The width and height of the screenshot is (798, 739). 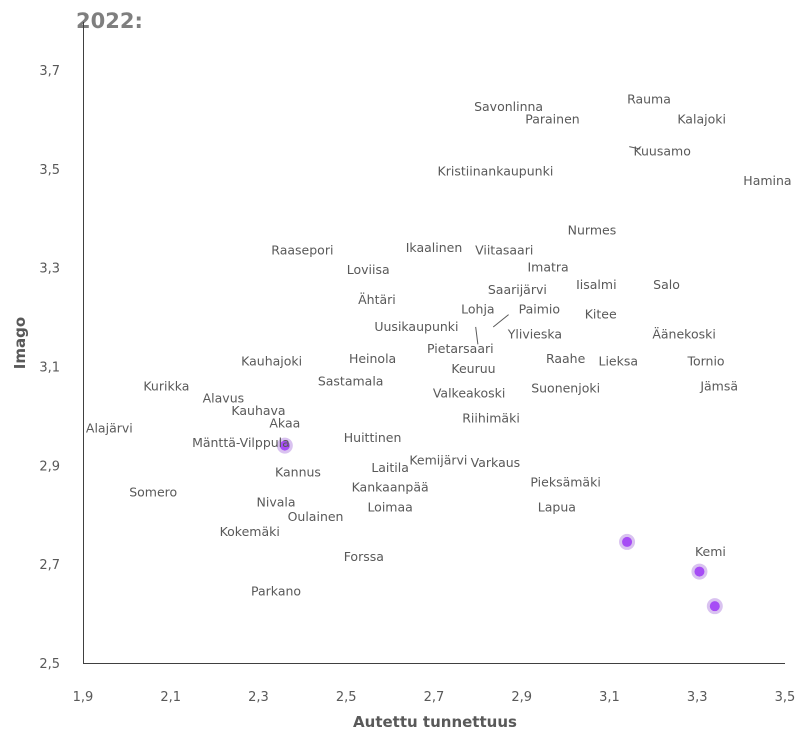 I want to click on point-label: Kauhava, so click(x=258, y=410).